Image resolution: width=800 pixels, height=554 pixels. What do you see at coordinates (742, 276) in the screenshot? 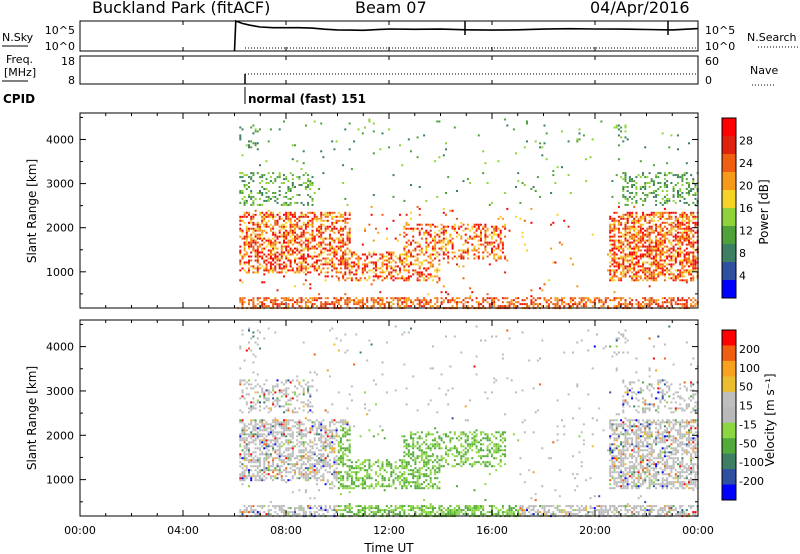
I see `colorbar-tick-label: 4` at bounding box center [742, 276].